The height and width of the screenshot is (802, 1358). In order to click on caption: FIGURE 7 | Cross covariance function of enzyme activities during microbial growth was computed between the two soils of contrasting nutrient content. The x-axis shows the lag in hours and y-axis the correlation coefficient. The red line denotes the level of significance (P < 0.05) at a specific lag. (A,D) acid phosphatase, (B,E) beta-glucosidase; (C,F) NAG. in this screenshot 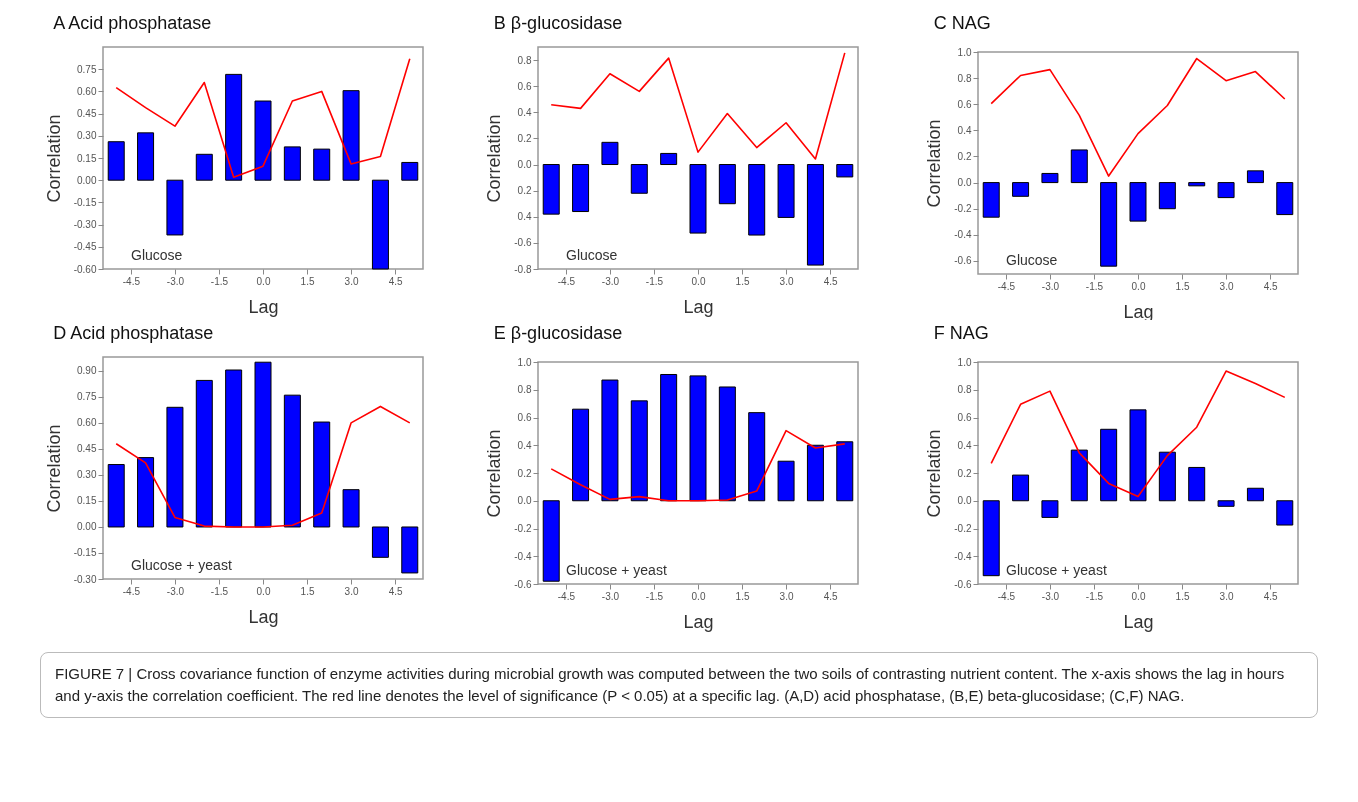, I will do `click(670, 685)`.